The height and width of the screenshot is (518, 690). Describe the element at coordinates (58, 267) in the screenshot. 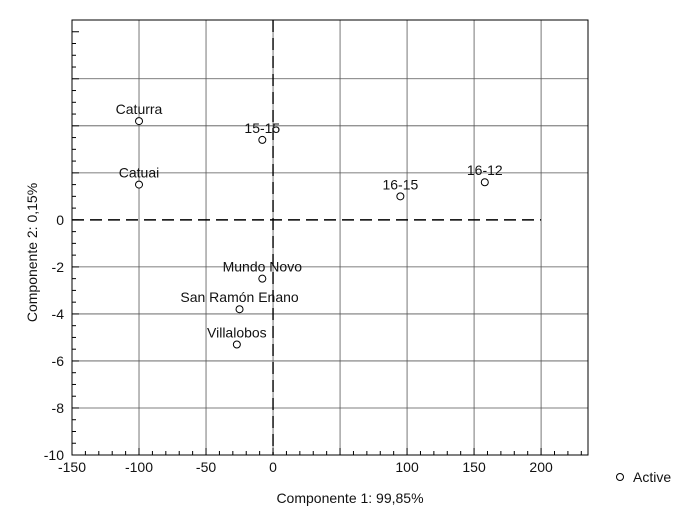

I see `y-tick-label: -2` at that location.